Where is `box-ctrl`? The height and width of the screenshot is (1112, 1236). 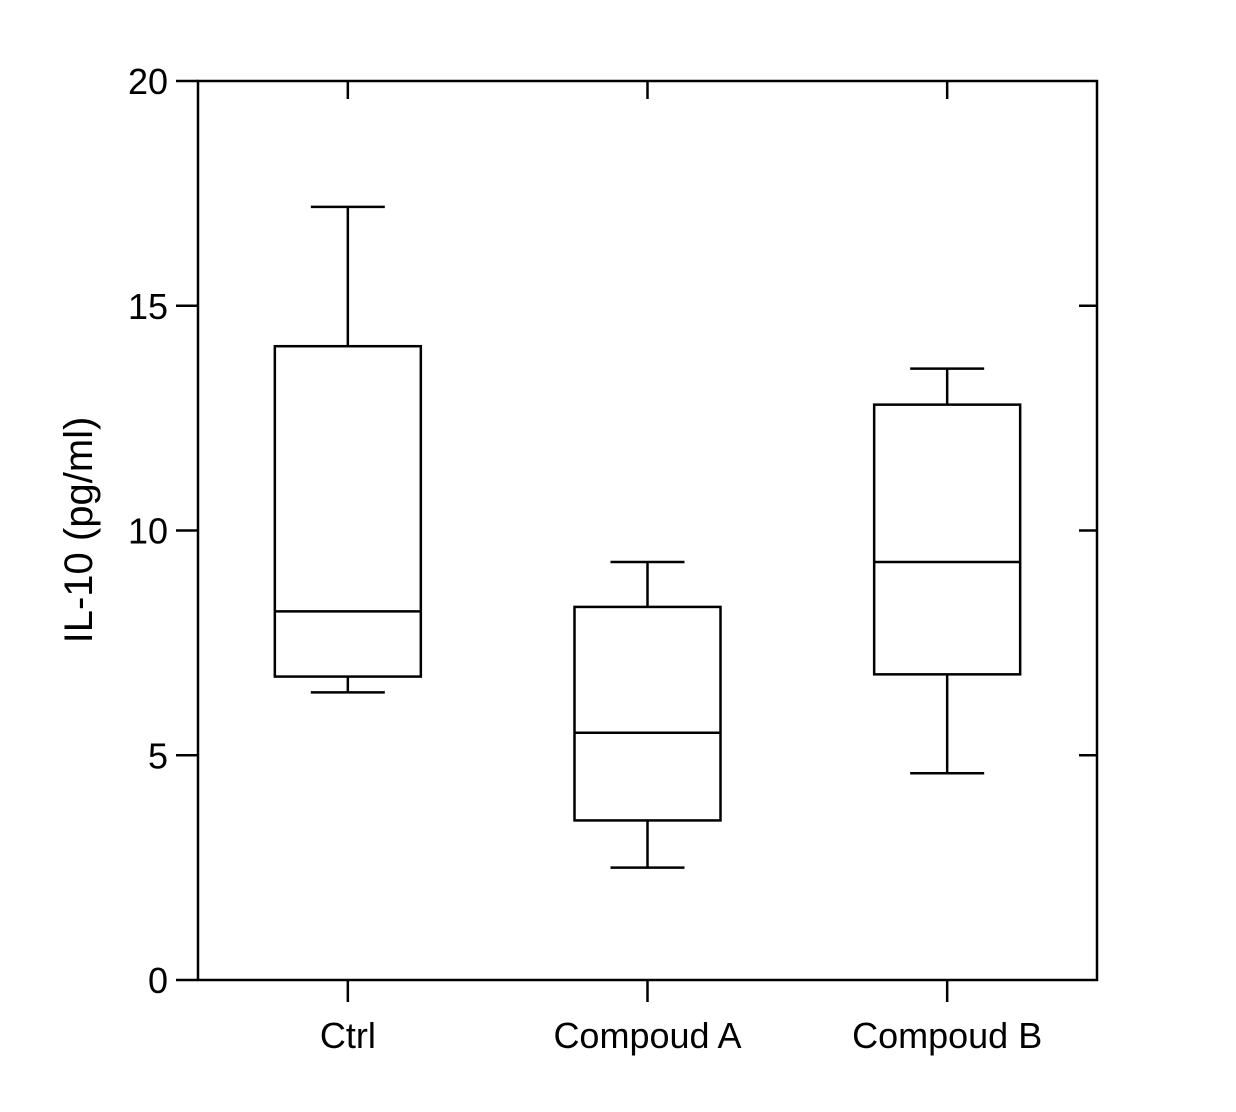
box-ctrl is located at coordinates (348, 449).